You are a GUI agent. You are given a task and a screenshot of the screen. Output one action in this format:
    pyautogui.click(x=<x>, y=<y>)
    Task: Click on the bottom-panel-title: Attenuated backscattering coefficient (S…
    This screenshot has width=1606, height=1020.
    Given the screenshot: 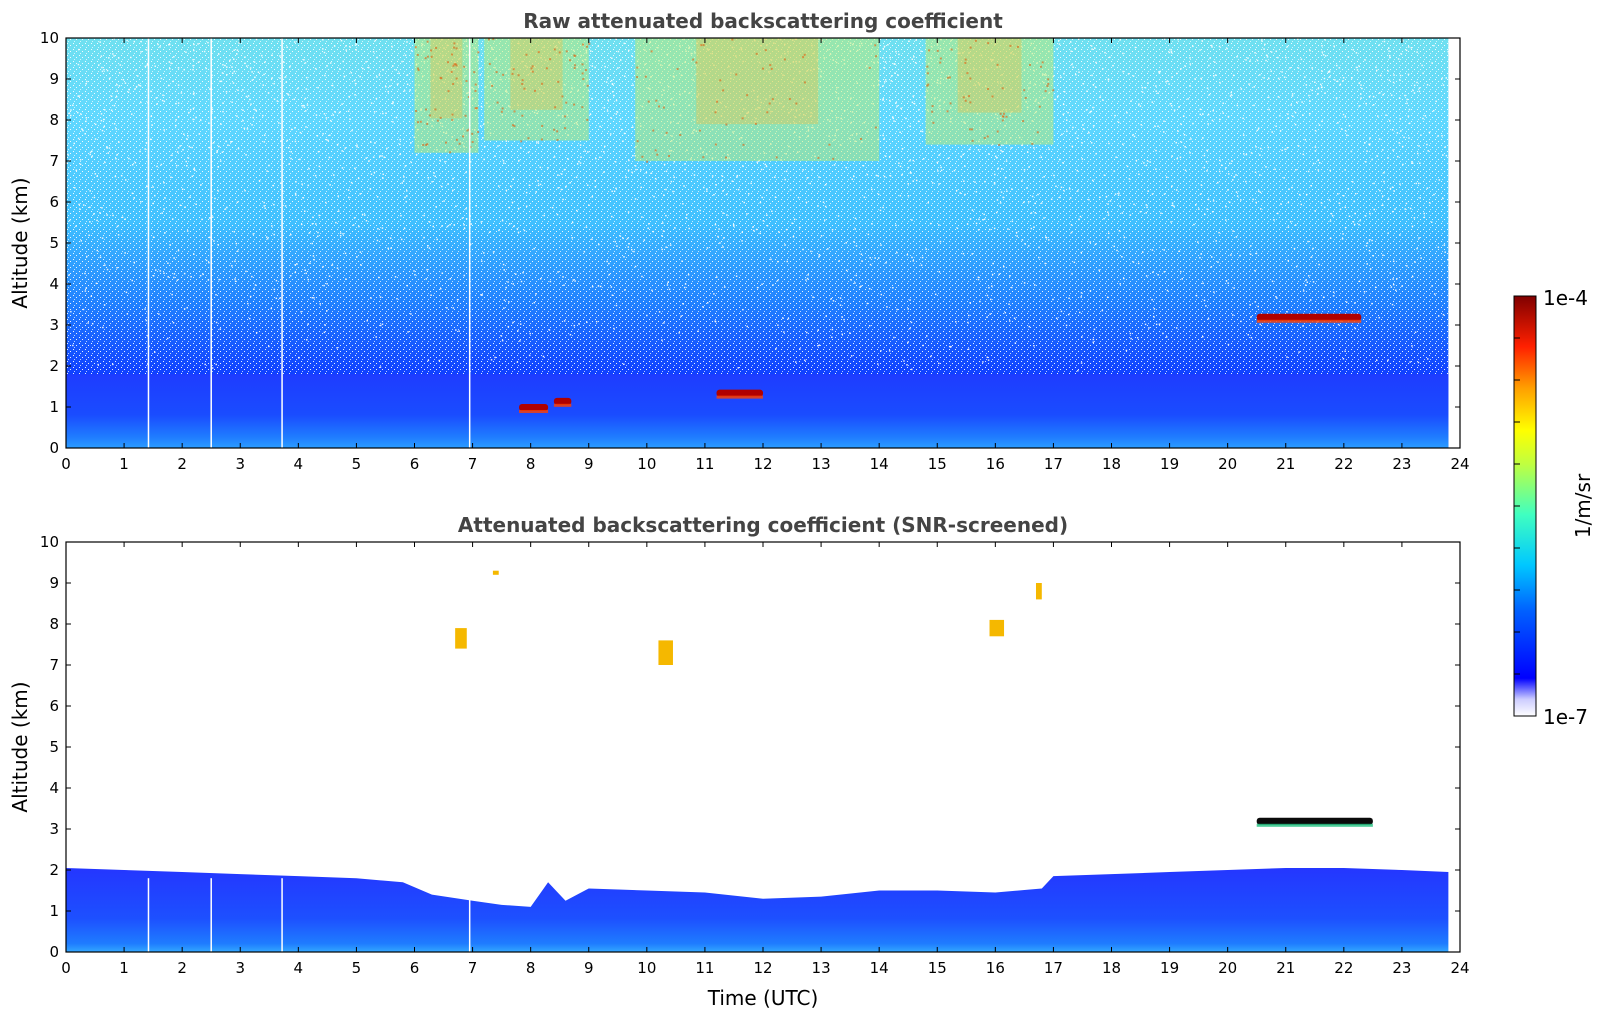 What is the action you would take?
    pyautogui.click(x=763, y=525)
    